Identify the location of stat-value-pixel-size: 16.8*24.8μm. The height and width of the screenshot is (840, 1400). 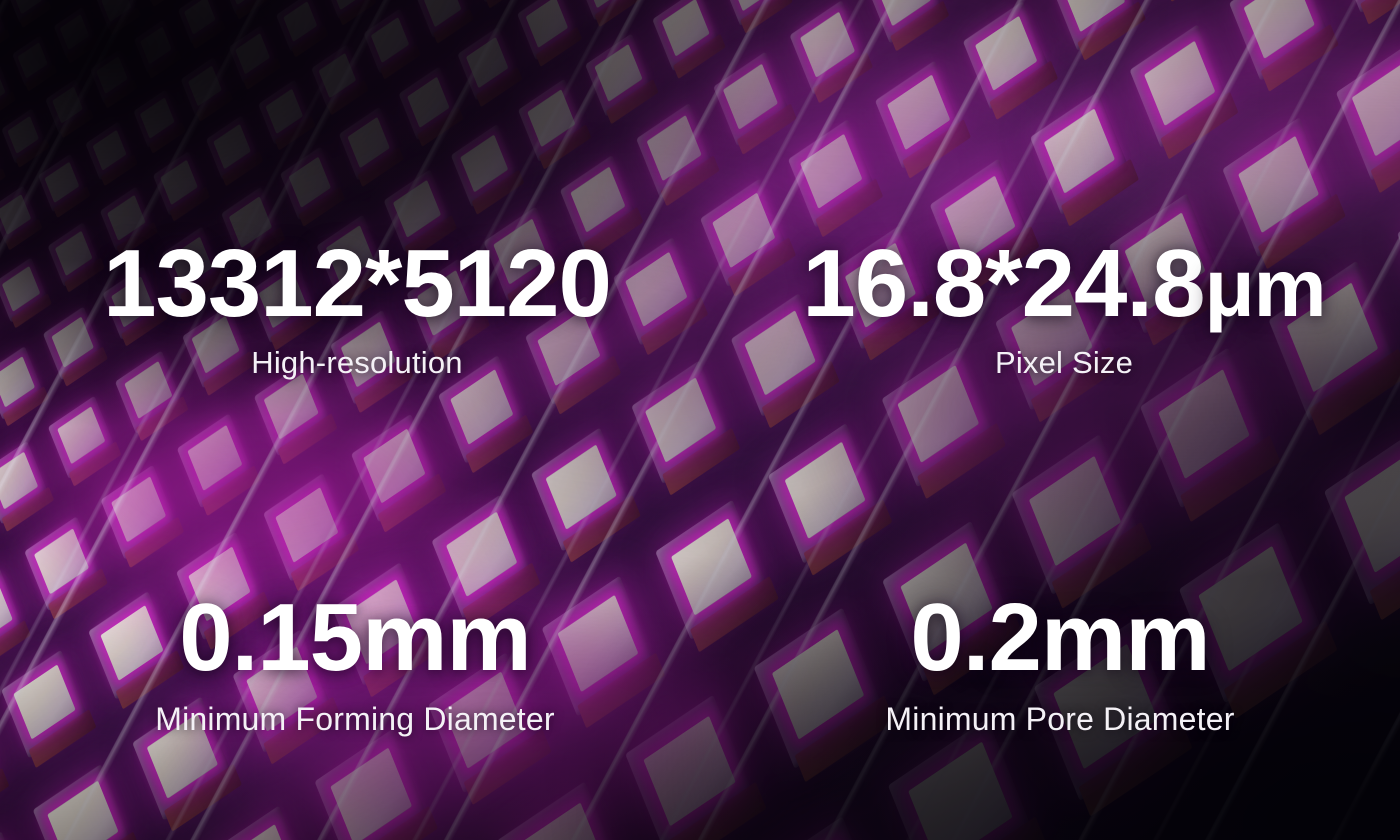
(1064, 284).